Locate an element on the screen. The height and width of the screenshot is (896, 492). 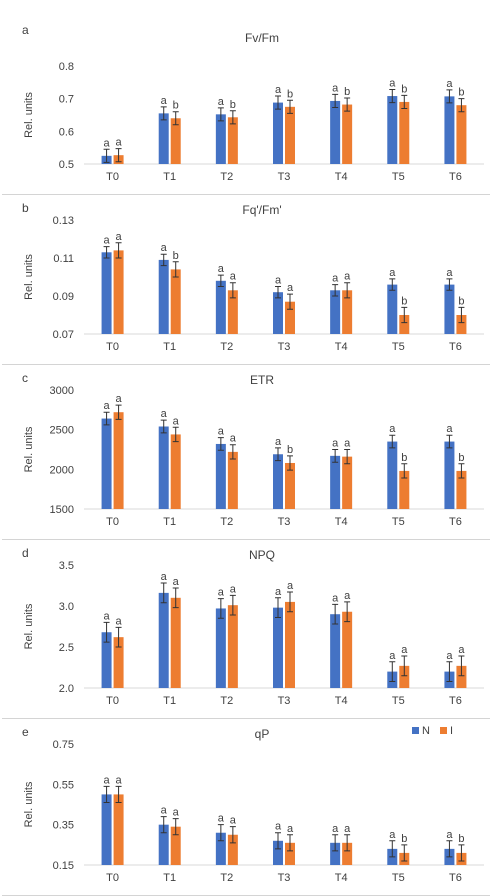
bar-i-t2 is located at coordinates (232, 480).